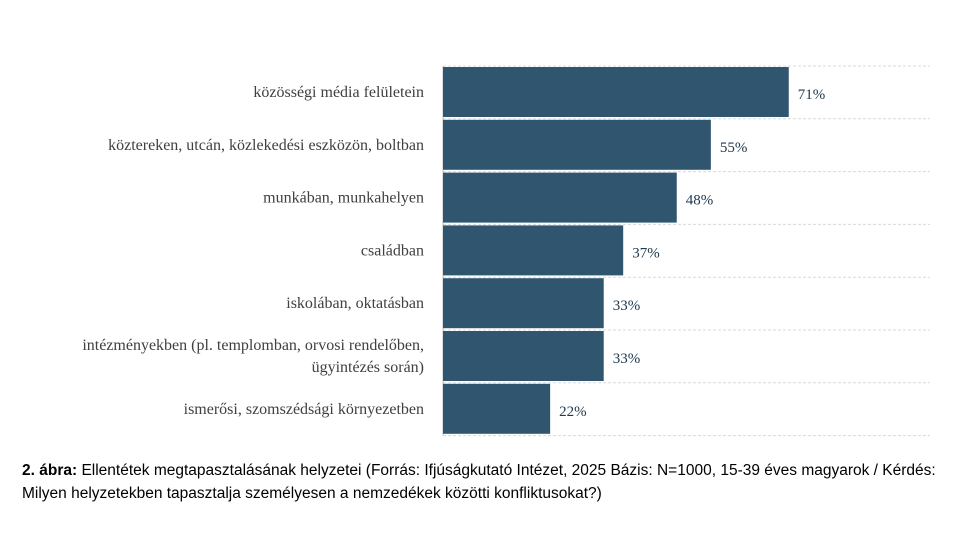 This screenshot has height=540, width=958. What do you see at coordinates (392, 250) in the screenshot?
I see `category-label-3: családban` at bounding box center [392, 250].